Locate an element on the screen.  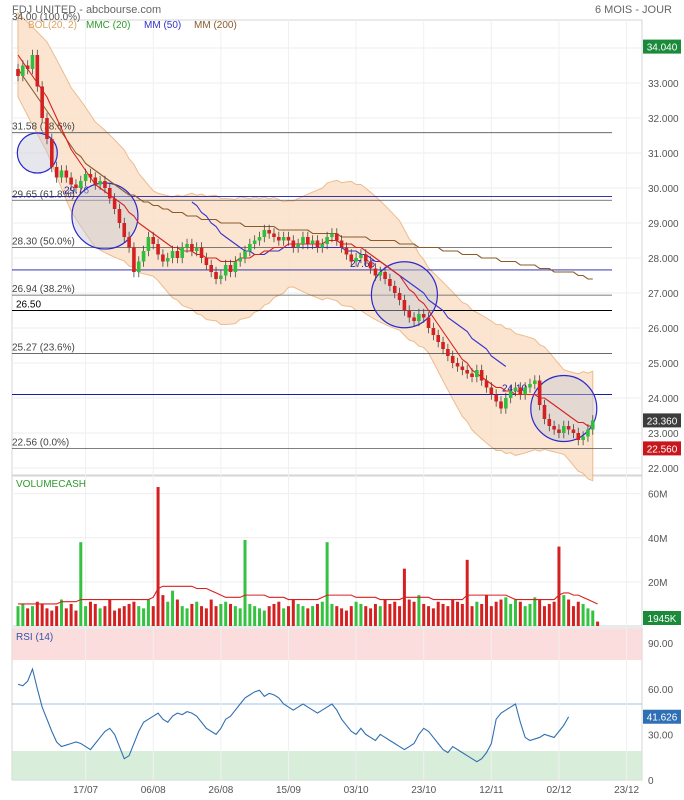
price-tick-label: 22.000 is located at coordinates (663, 469).